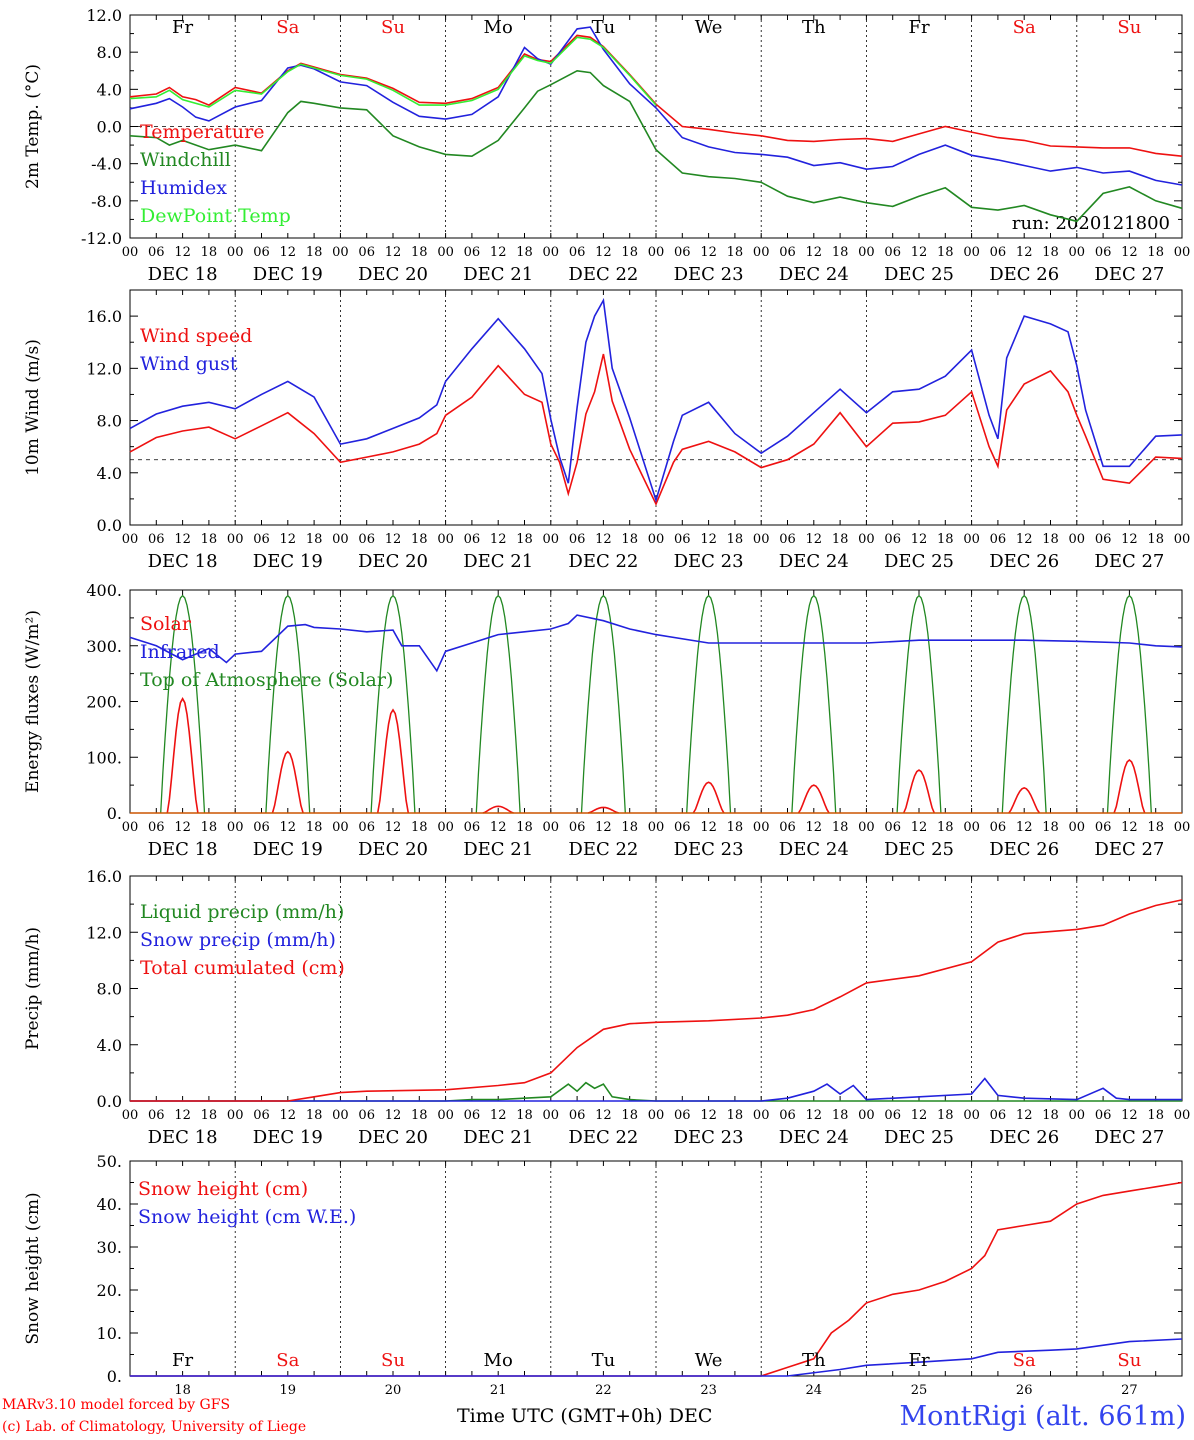  Describe the element at coordinates (814, 274) in the screenshot. I see `x-date-label: DEC 24` at that location.